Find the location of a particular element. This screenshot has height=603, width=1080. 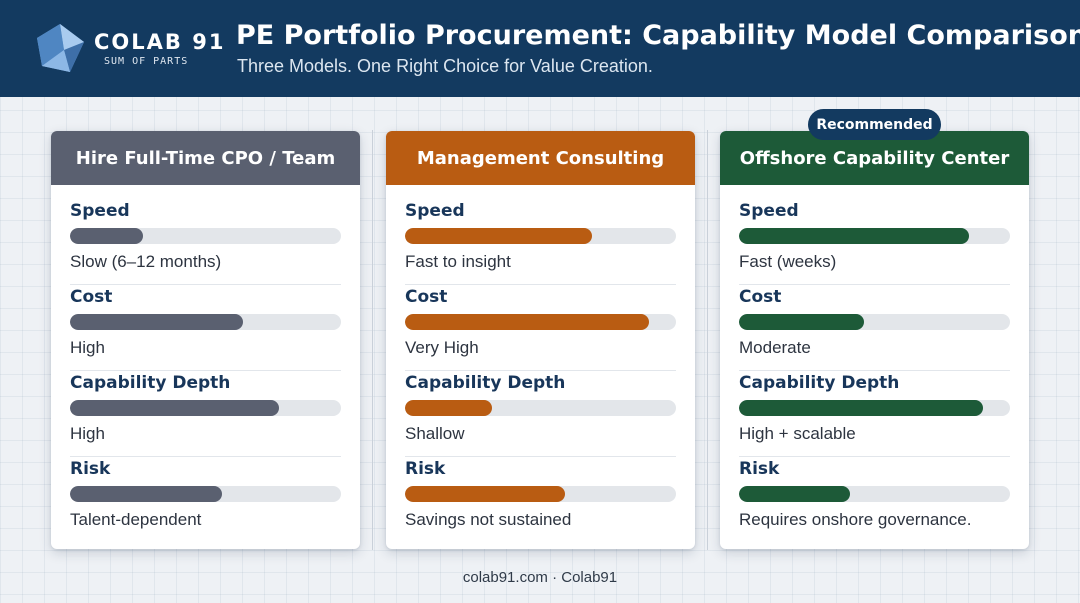

metric-value: Very High is located at coordinates (442, 347).